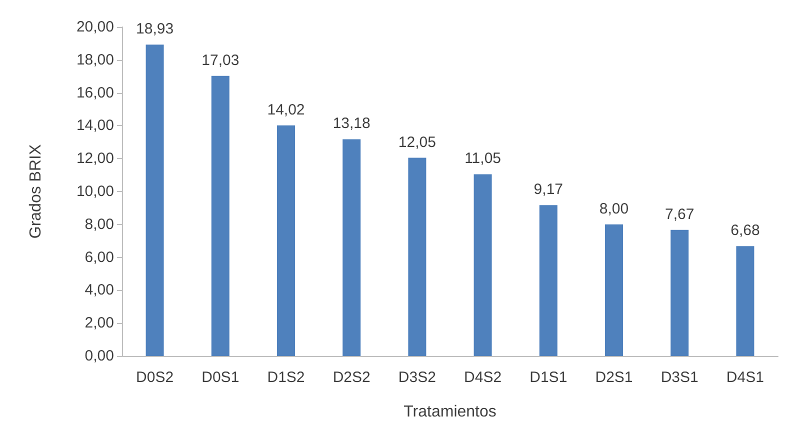 The height and width of the screenshot is (431, 790). What do you see at coordinates (614, 209) in the screenshot?
I see `data-label: 8,00` at bounding box center [614, 209].